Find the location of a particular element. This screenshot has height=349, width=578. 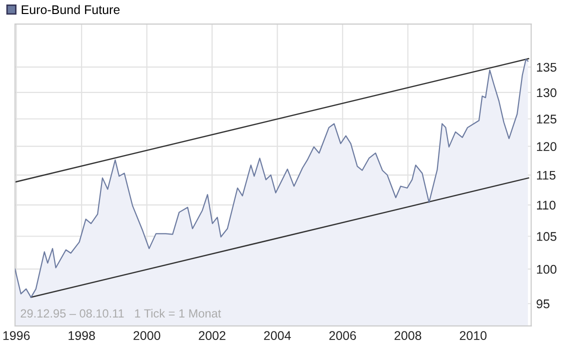

y-tick-label: 125 is located at coordinates (546, 119).